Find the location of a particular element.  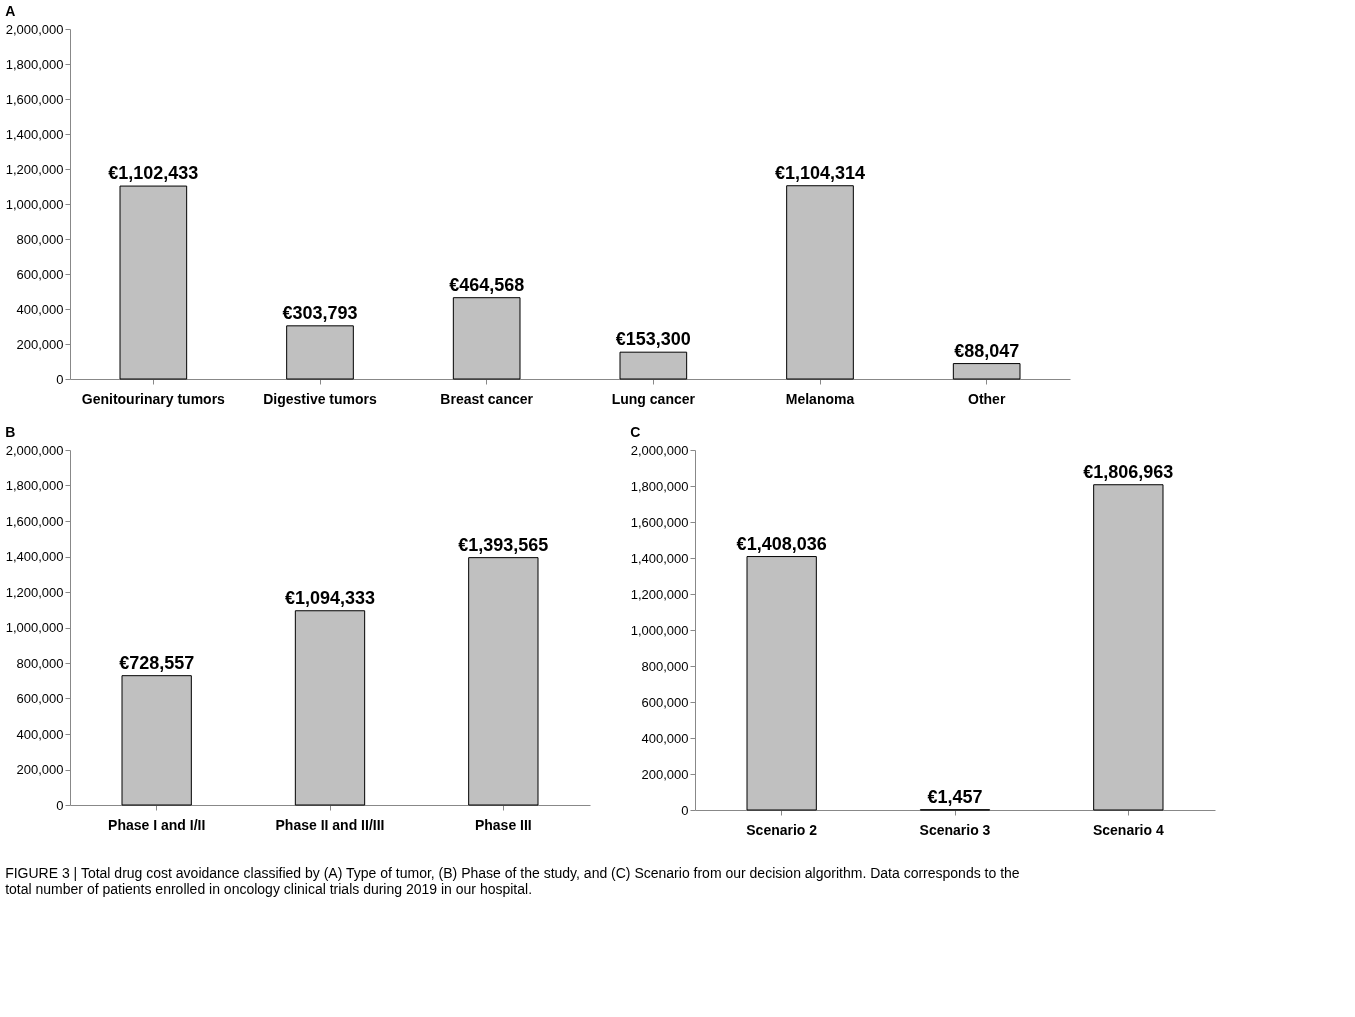

caption: FIGURE 3 | Total drug cost avoidance classified by (A) Type of tumor, (B) Phase of the study, and (C) Scenario from our decision algorithm. Data corresponds to the total number of patients enrolled in oncology clinical trials during 2019 in our hospital. is located at coordinates (512, 881).